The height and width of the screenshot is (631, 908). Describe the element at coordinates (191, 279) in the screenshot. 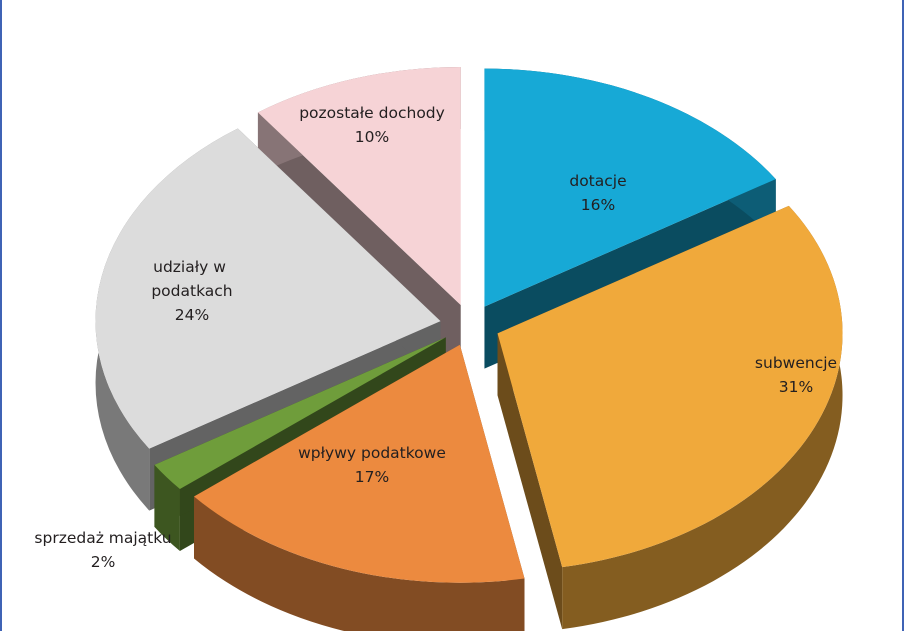

I see `label-udzialy-name: udziały w podatkach` at that location.